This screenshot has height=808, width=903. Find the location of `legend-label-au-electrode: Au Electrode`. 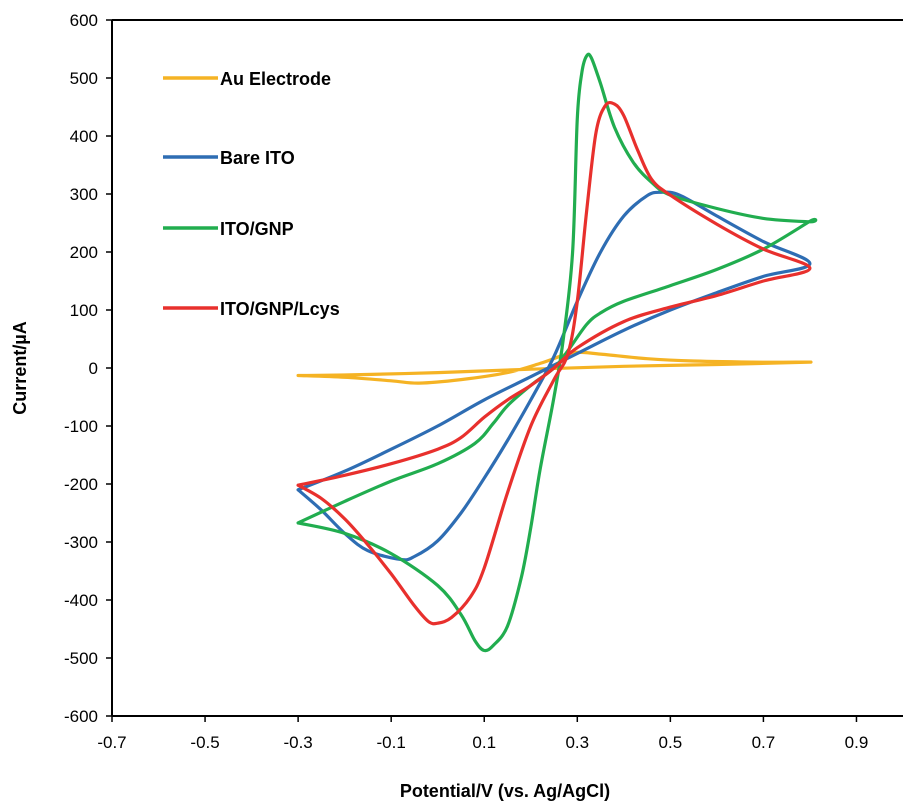

legend-label-au-electrode: Au Electrode is located at coordinates (275, 79).